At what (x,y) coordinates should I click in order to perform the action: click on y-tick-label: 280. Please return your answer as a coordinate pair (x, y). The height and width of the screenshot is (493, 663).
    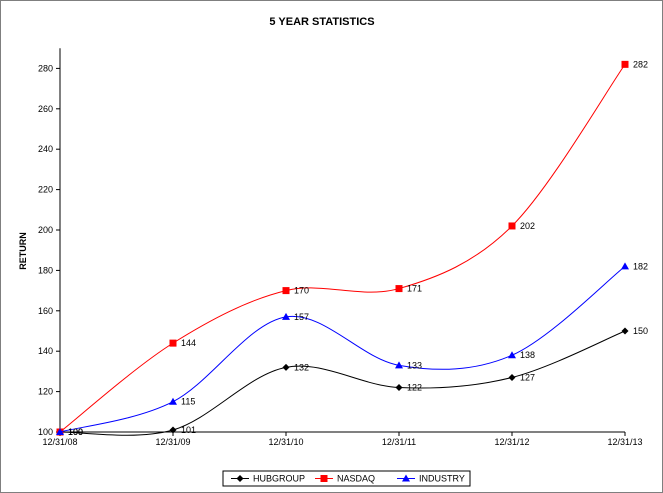
    Looking at the image, I should click on (45, 68).